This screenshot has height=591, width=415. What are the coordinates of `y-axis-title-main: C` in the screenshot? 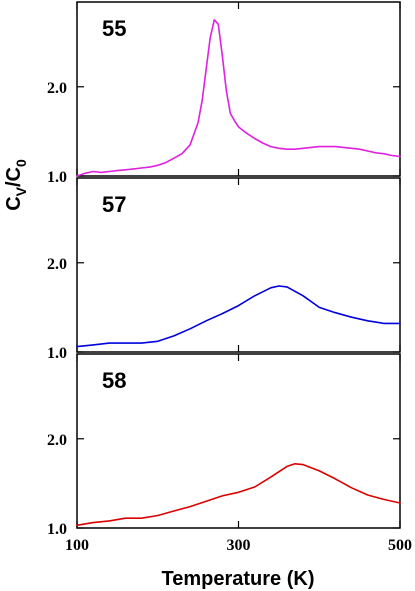 It's located at (14, 203).